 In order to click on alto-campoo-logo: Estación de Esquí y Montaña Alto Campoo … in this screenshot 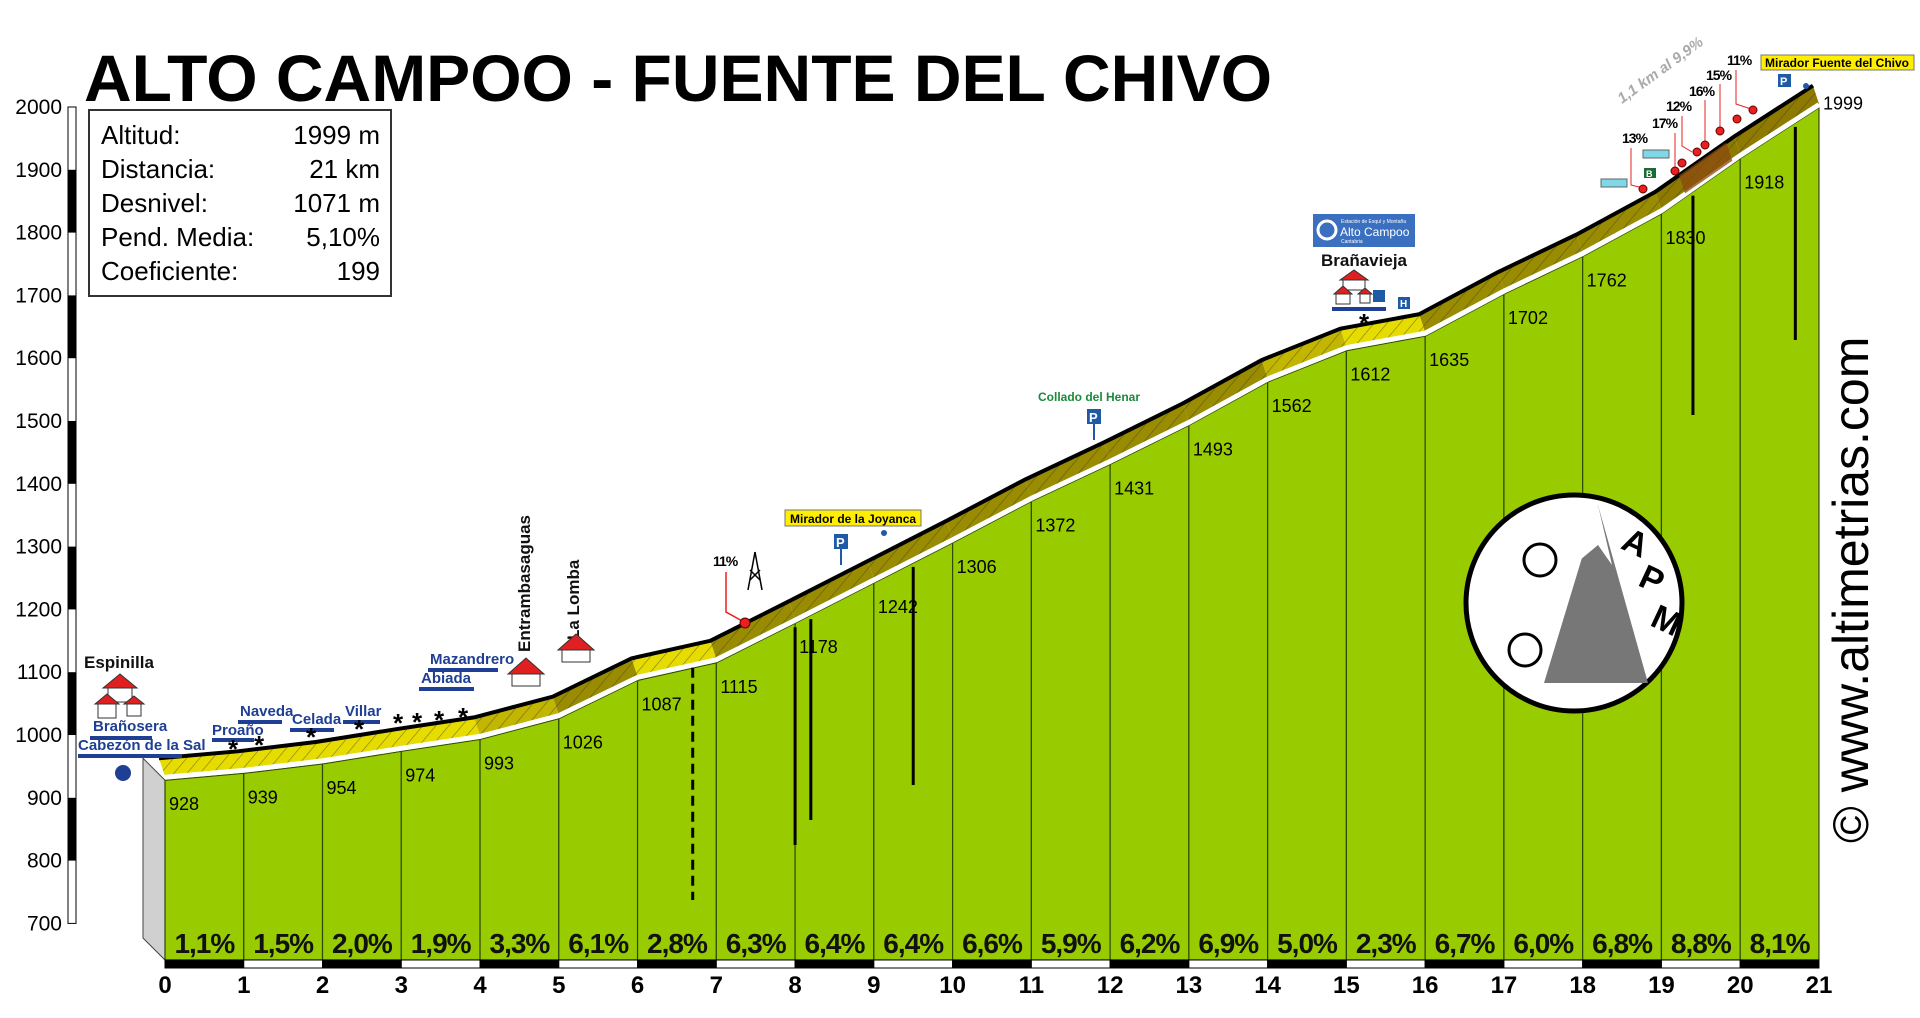, I will do `click(1364, 230)`.